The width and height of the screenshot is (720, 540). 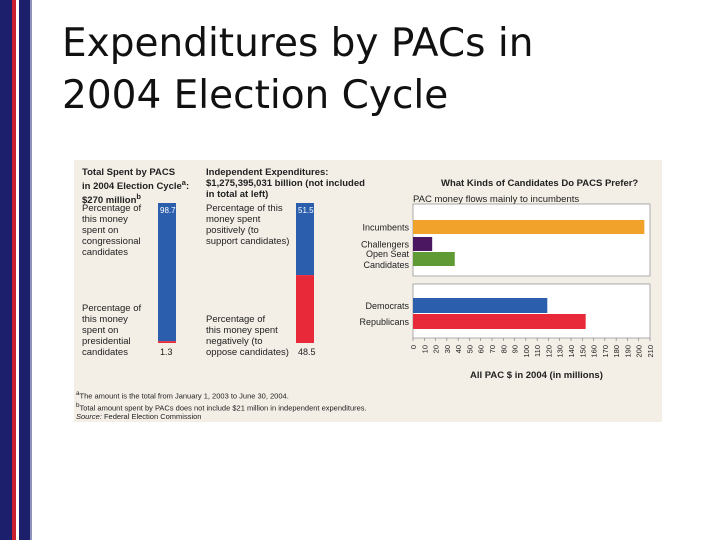 What do you see at coordinates (6, 270) in the screenshot?
I see `left-border-stripe-dark` at bounding box center [6, 270].